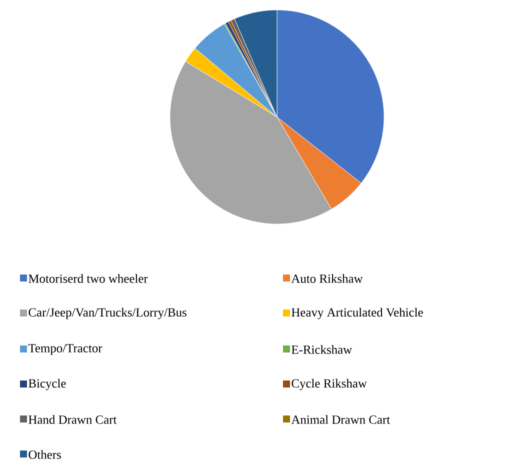 This screenshot has width=509, height=462. I want to click on legend-label: Animal Drawn Cart, so click(340, 419).